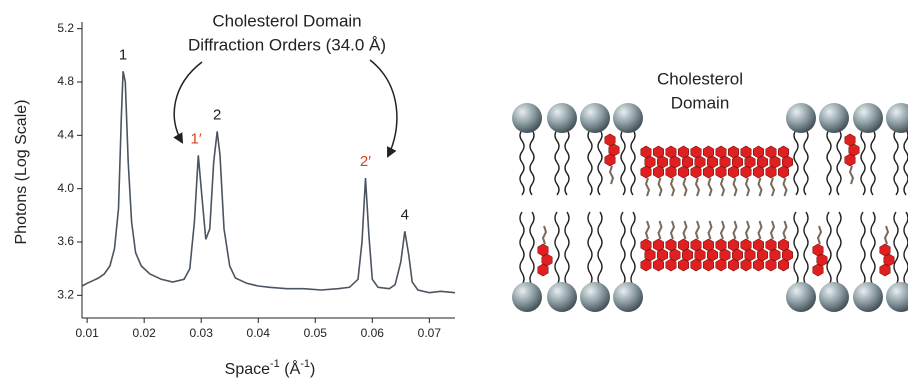 The height and width of the screenshot is (383, 908). I want to click on y-tick-label: 4.8, so click(65, 81).